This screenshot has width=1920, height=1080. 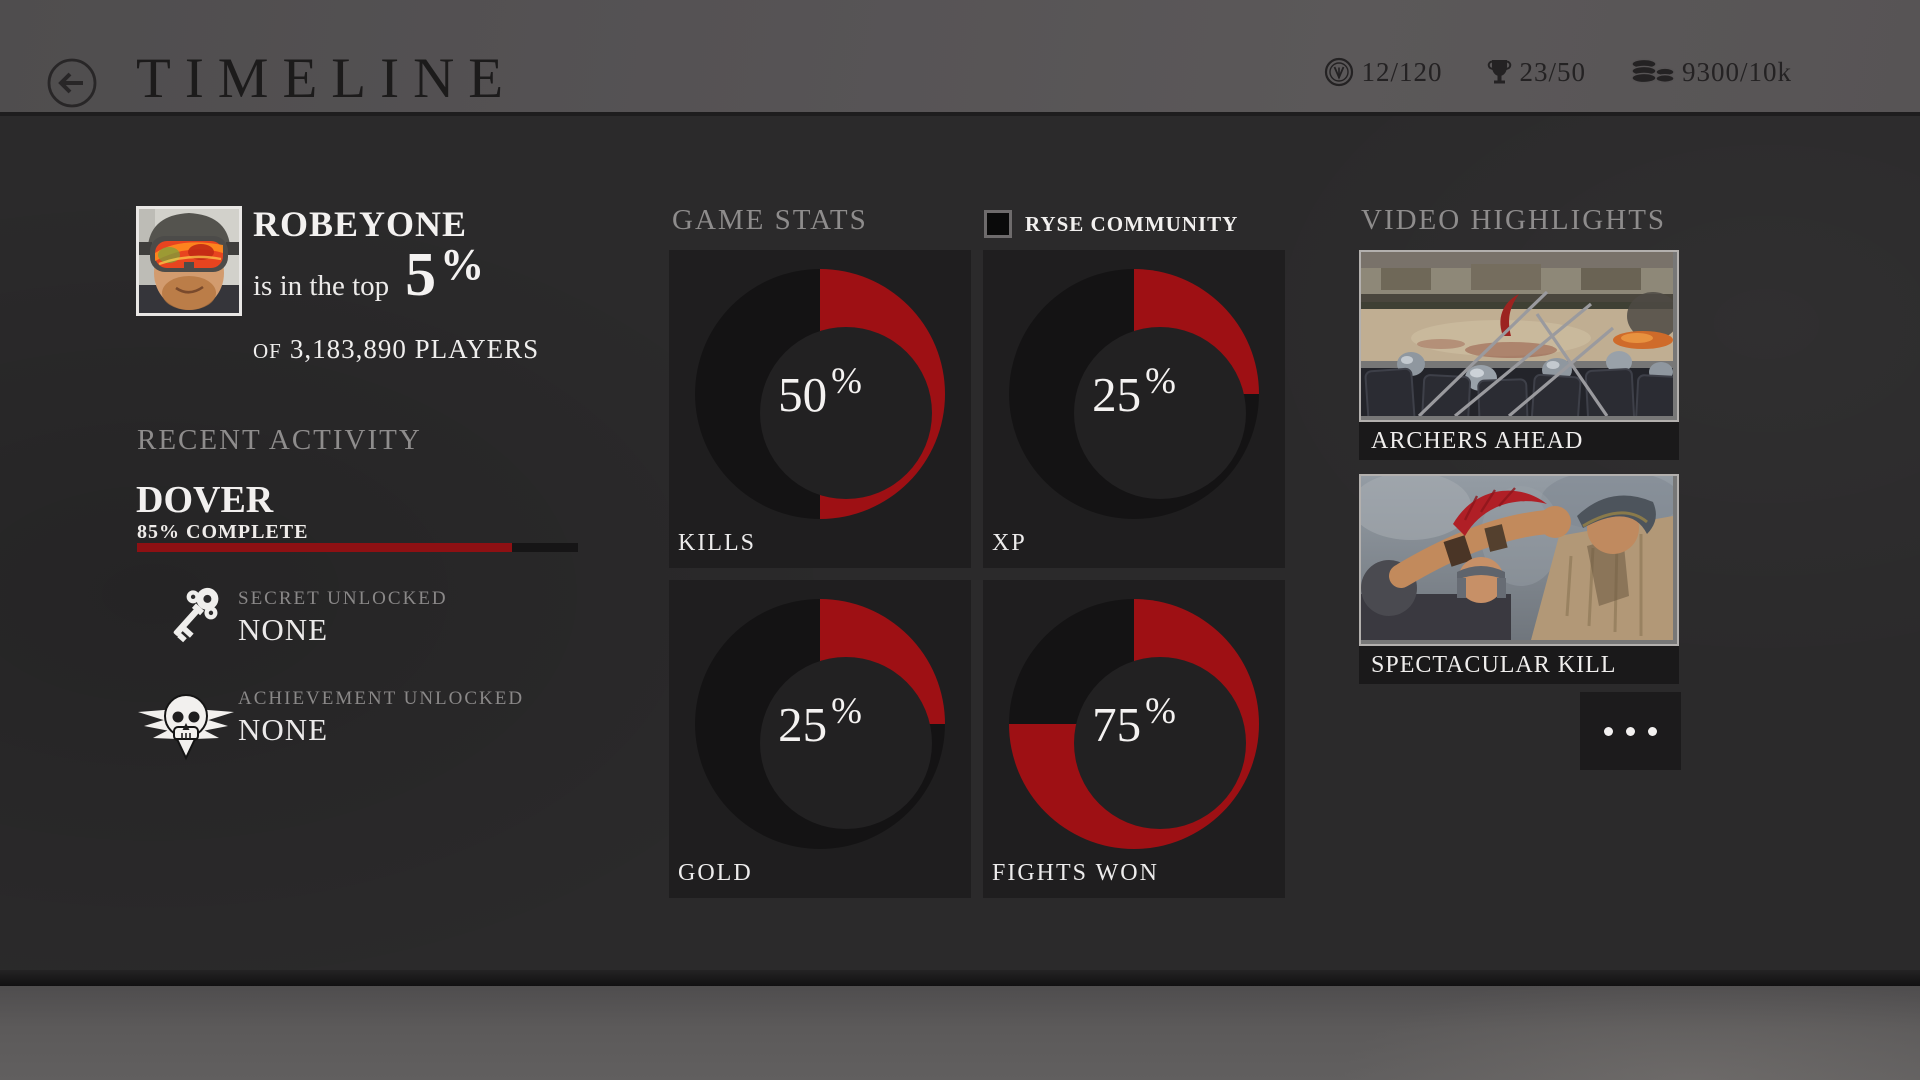 What do you see at coordinates (998, 224) in the screenshot?
I see `ryse-community-checkbox` at bounding box center [998, 224].